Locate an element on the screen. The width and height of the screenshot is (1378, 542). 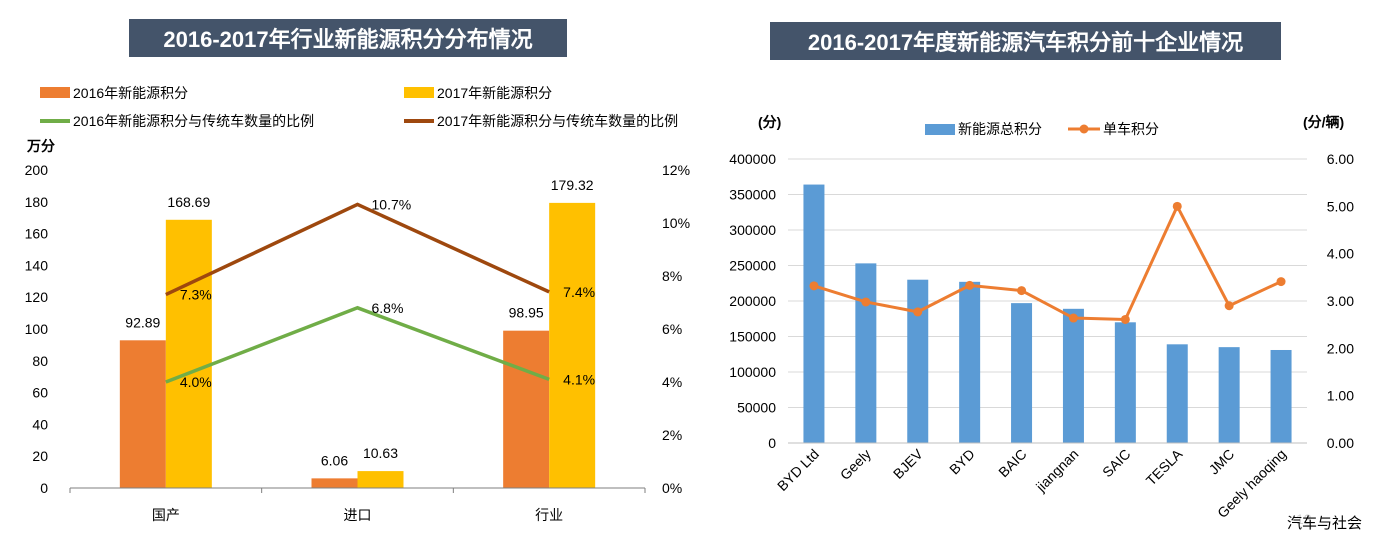
y-tick-label: 80 is located at coordinates (40, 361).